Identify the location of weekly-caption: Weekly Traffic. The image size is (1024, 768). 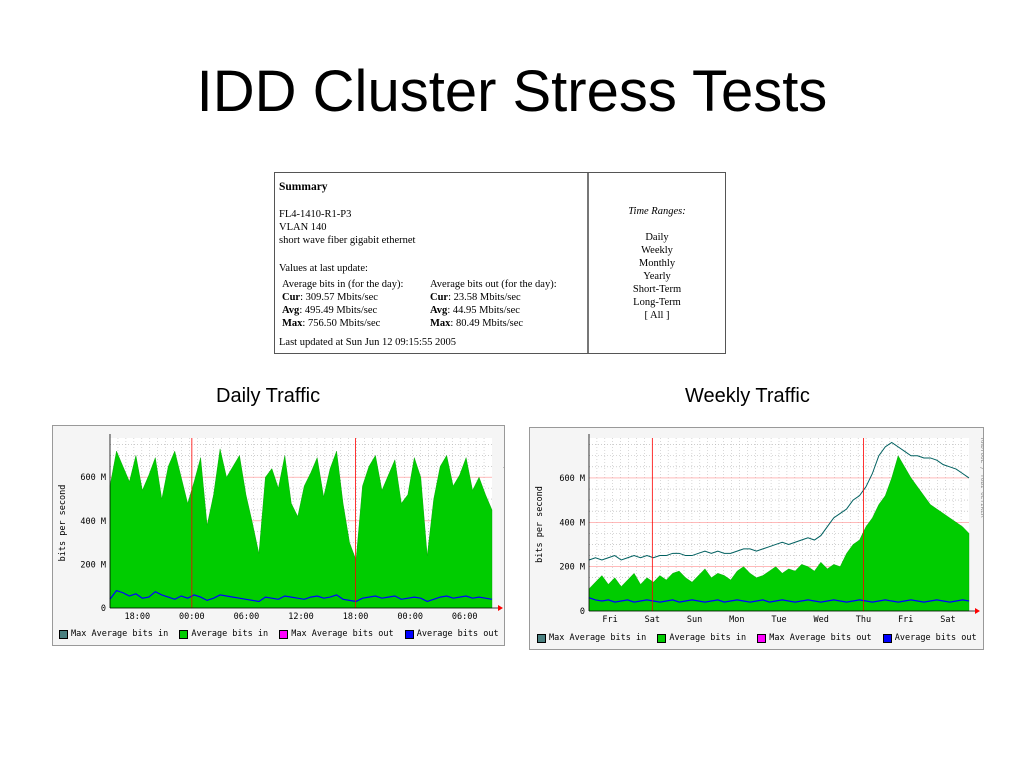
(747, 396).